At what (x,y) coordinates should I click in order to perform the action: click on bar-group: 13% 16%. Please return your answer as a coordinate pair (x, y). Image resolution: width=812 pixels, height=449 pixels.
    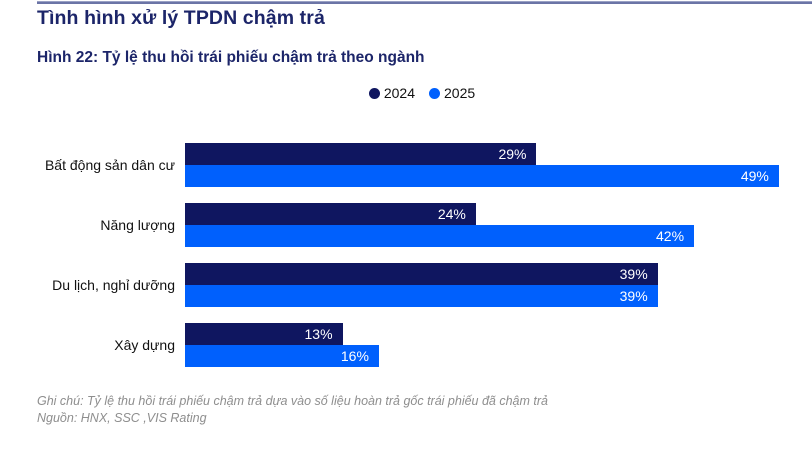
    Looking at the image, I should click on (498, 345).